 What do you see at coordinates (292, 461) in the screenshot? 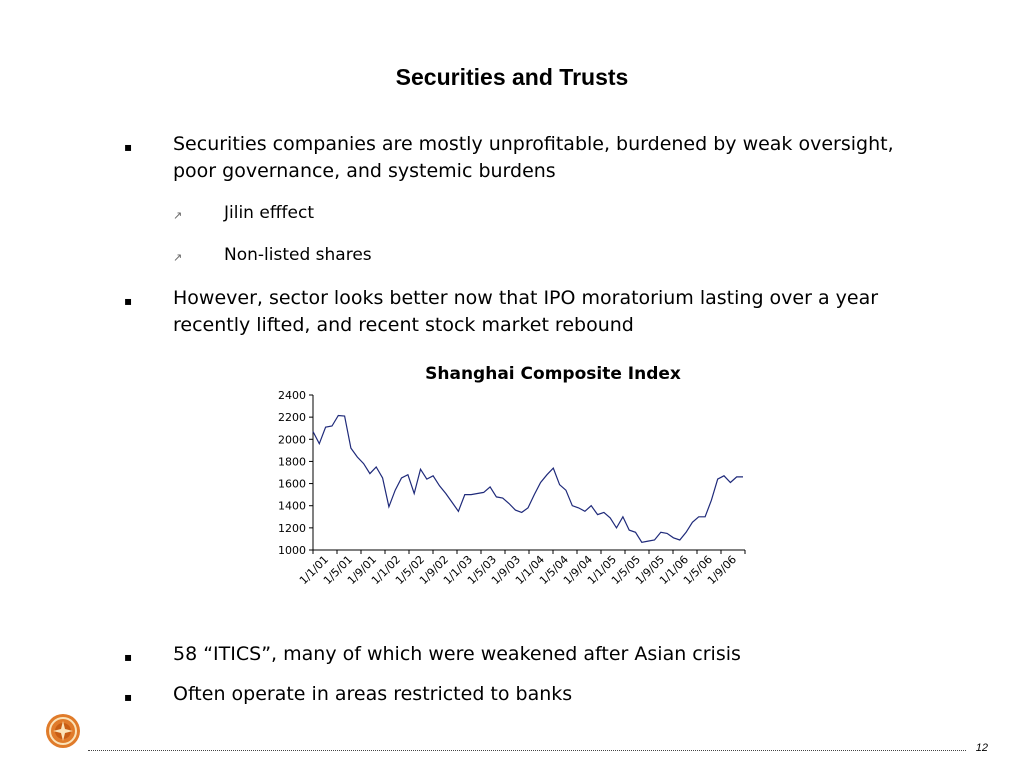
I see `y-tick-label: 1800` at bounding box center [292, 461].